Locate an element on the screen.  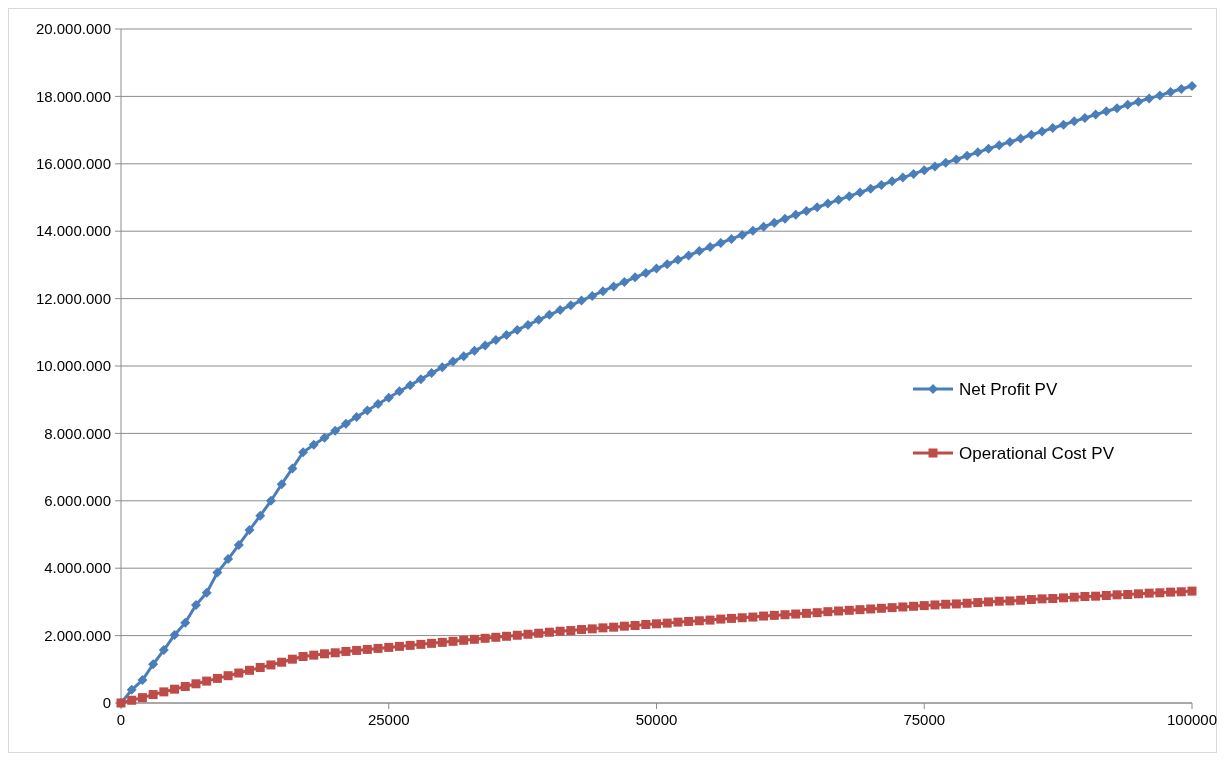
y-tick-label: 12.000.000 is located at coordinates (73, 298).